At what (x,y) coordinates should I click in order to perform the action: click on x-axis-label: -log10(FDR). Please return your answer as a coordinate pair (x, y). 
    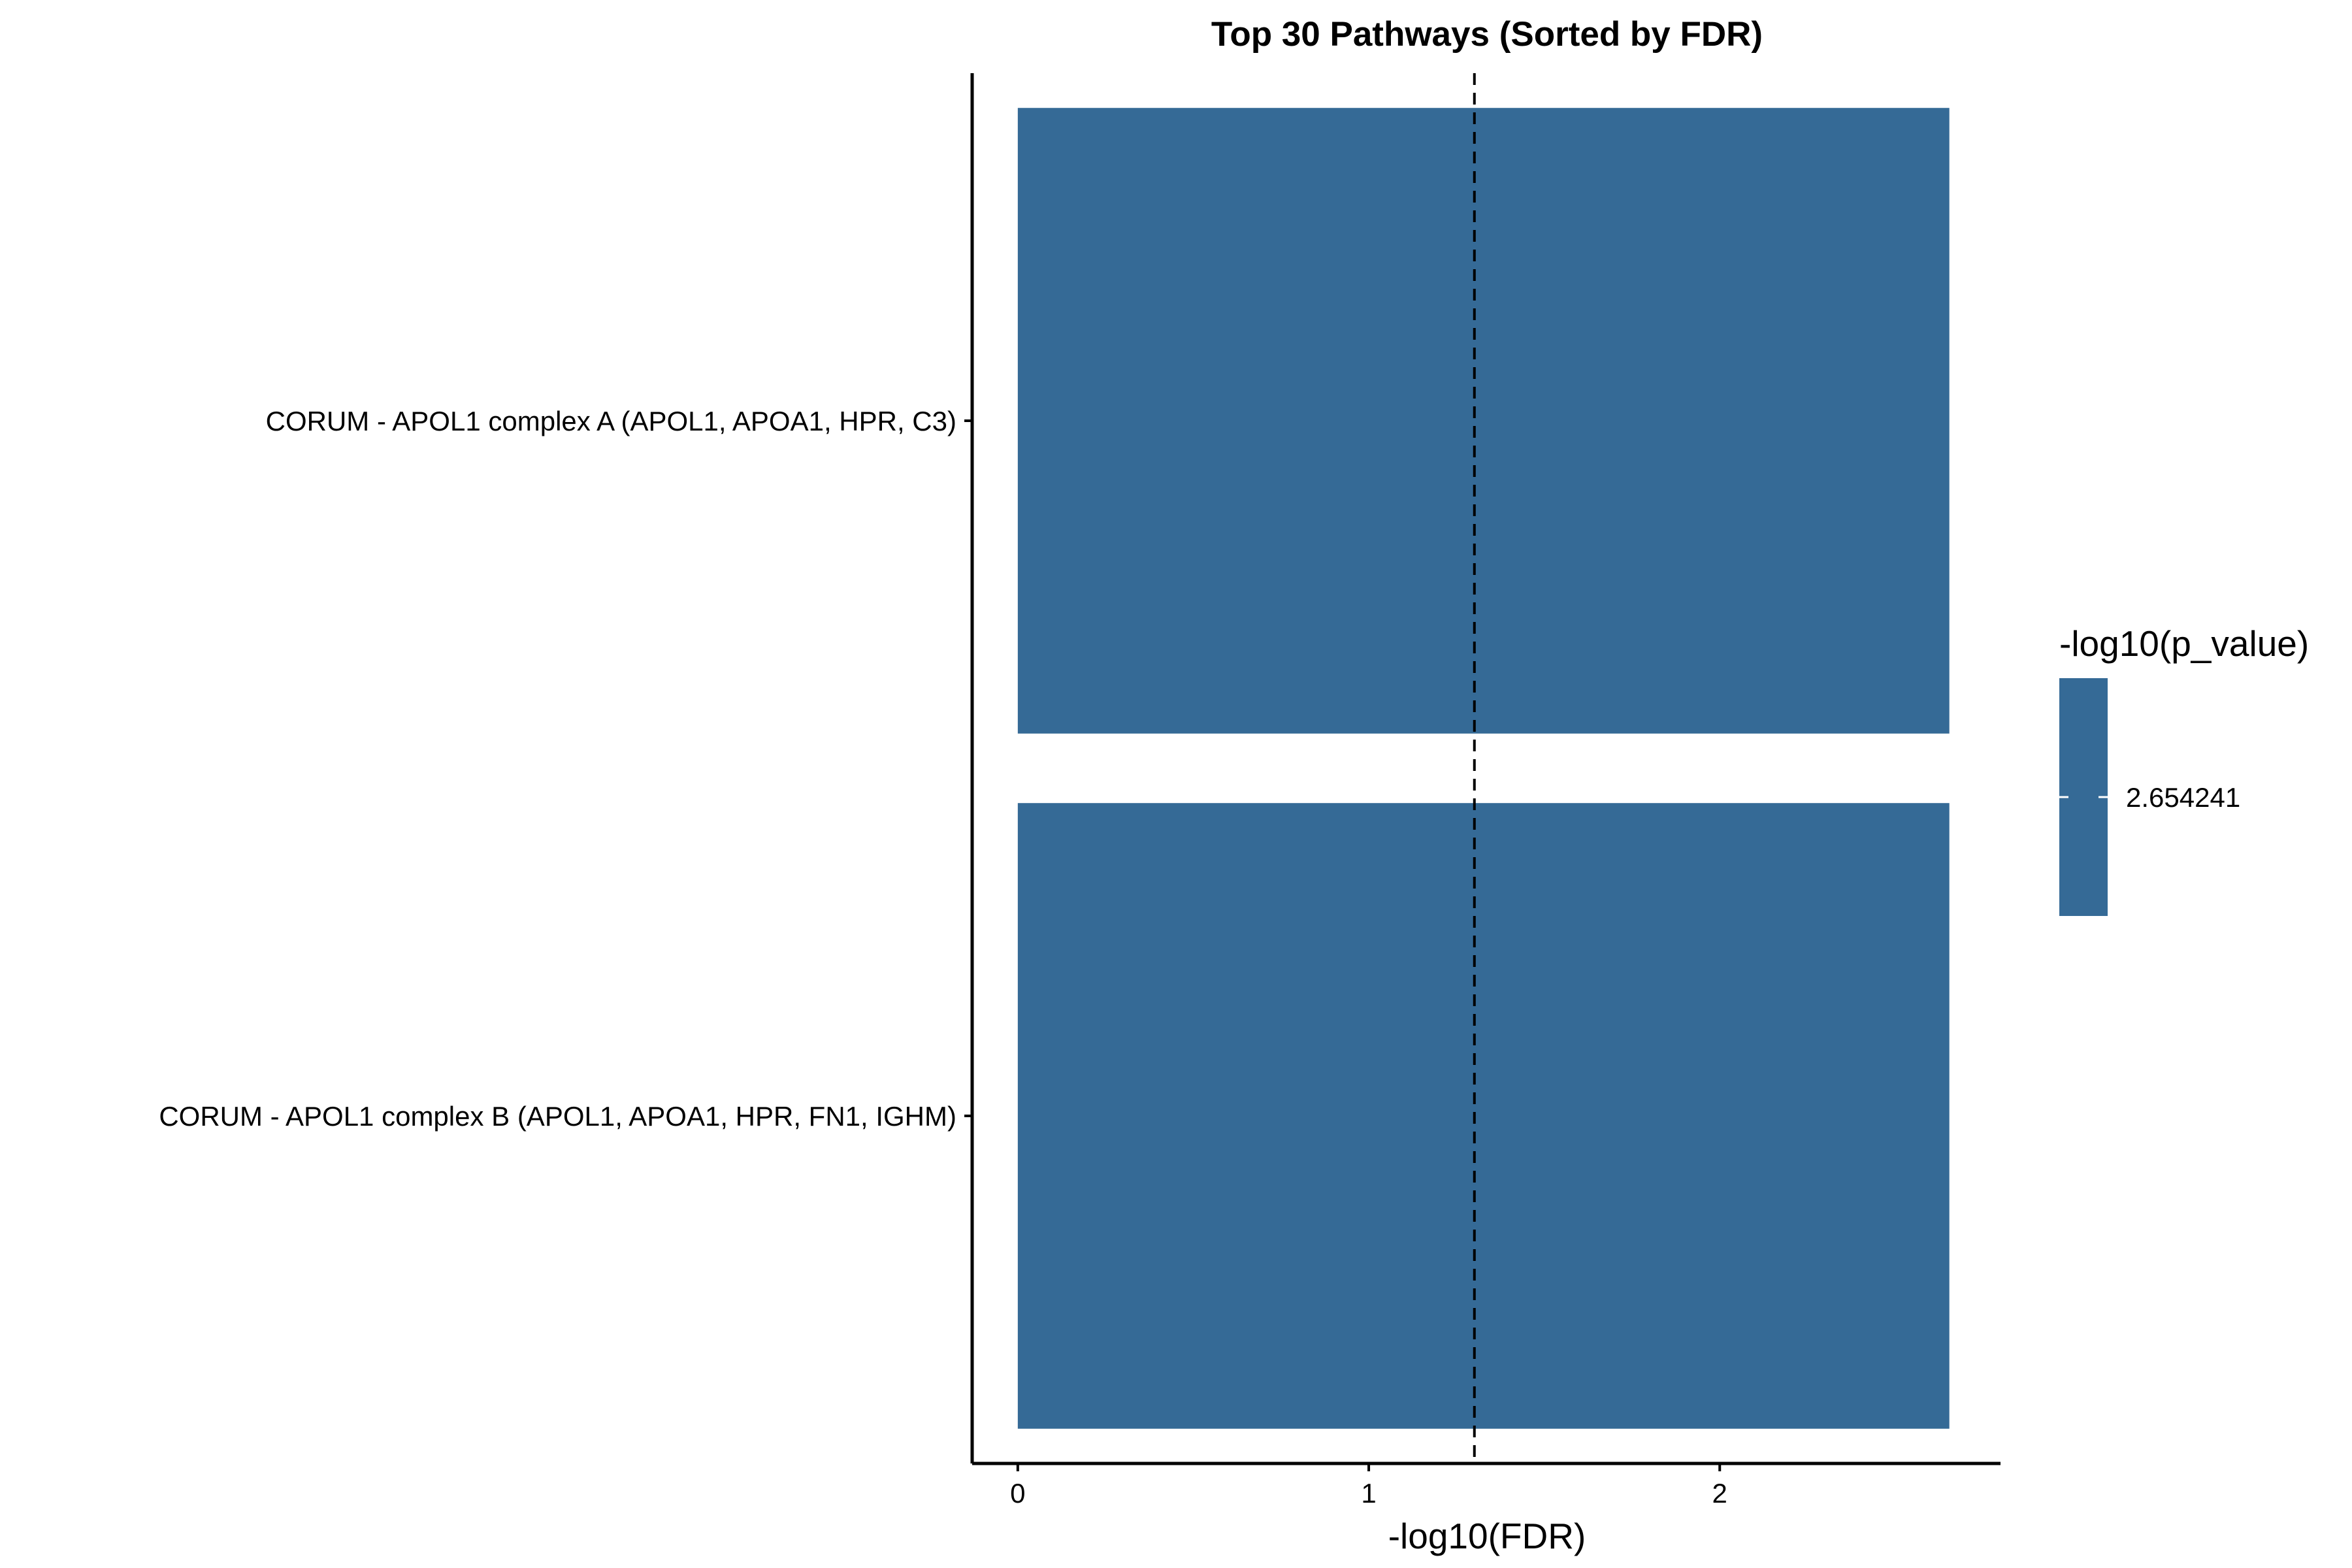
    Looking at the image, I should click on (1487, 1536).